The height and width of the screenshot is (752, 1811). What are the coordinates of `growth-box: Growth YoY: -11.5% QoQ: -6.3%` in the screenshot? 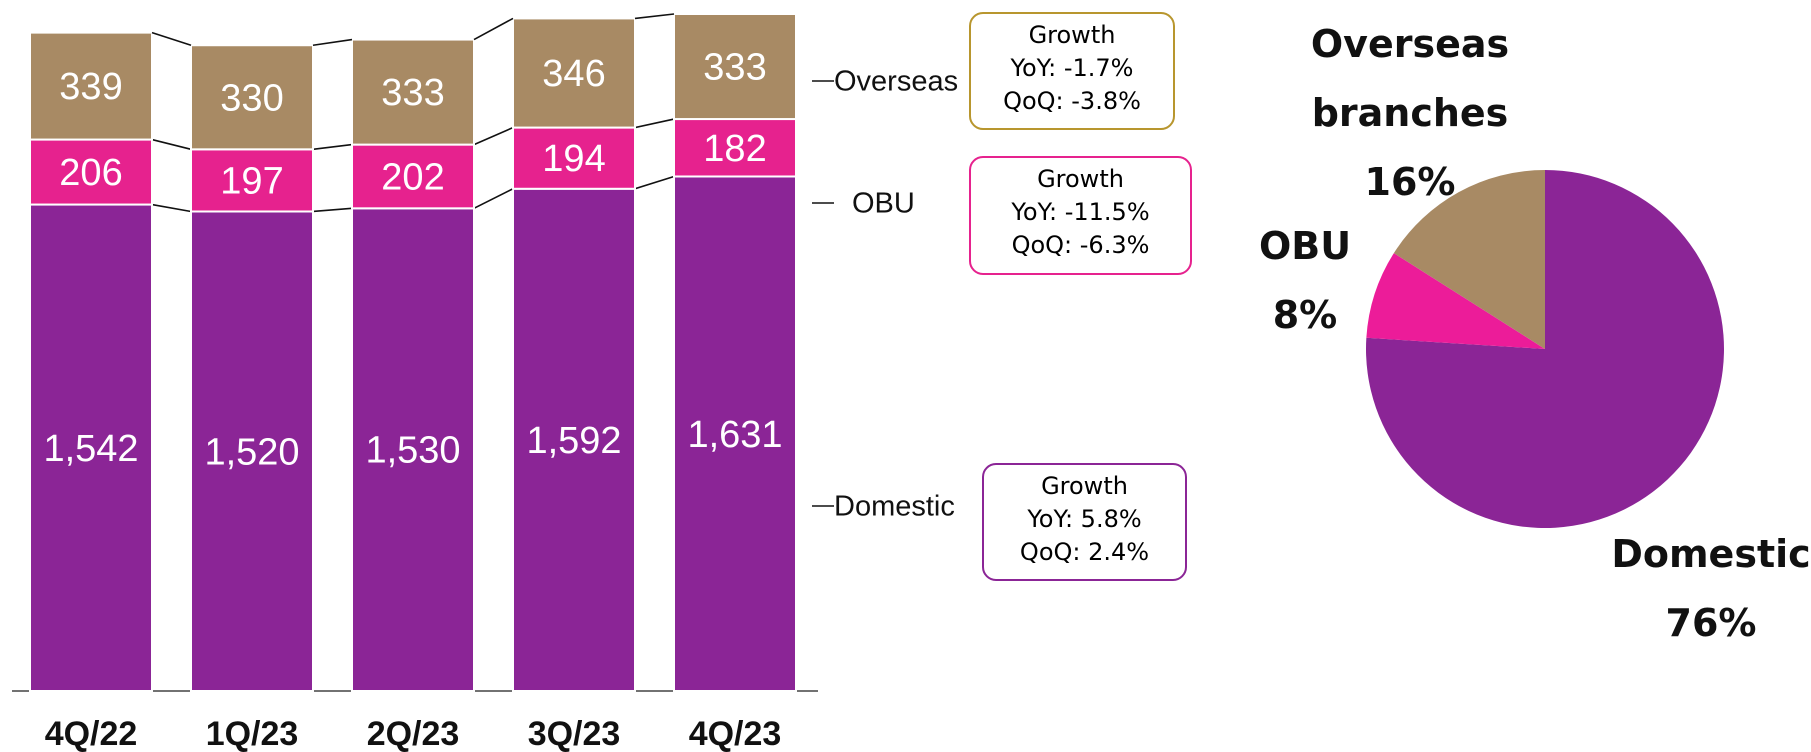 It's located at (1080, 215).